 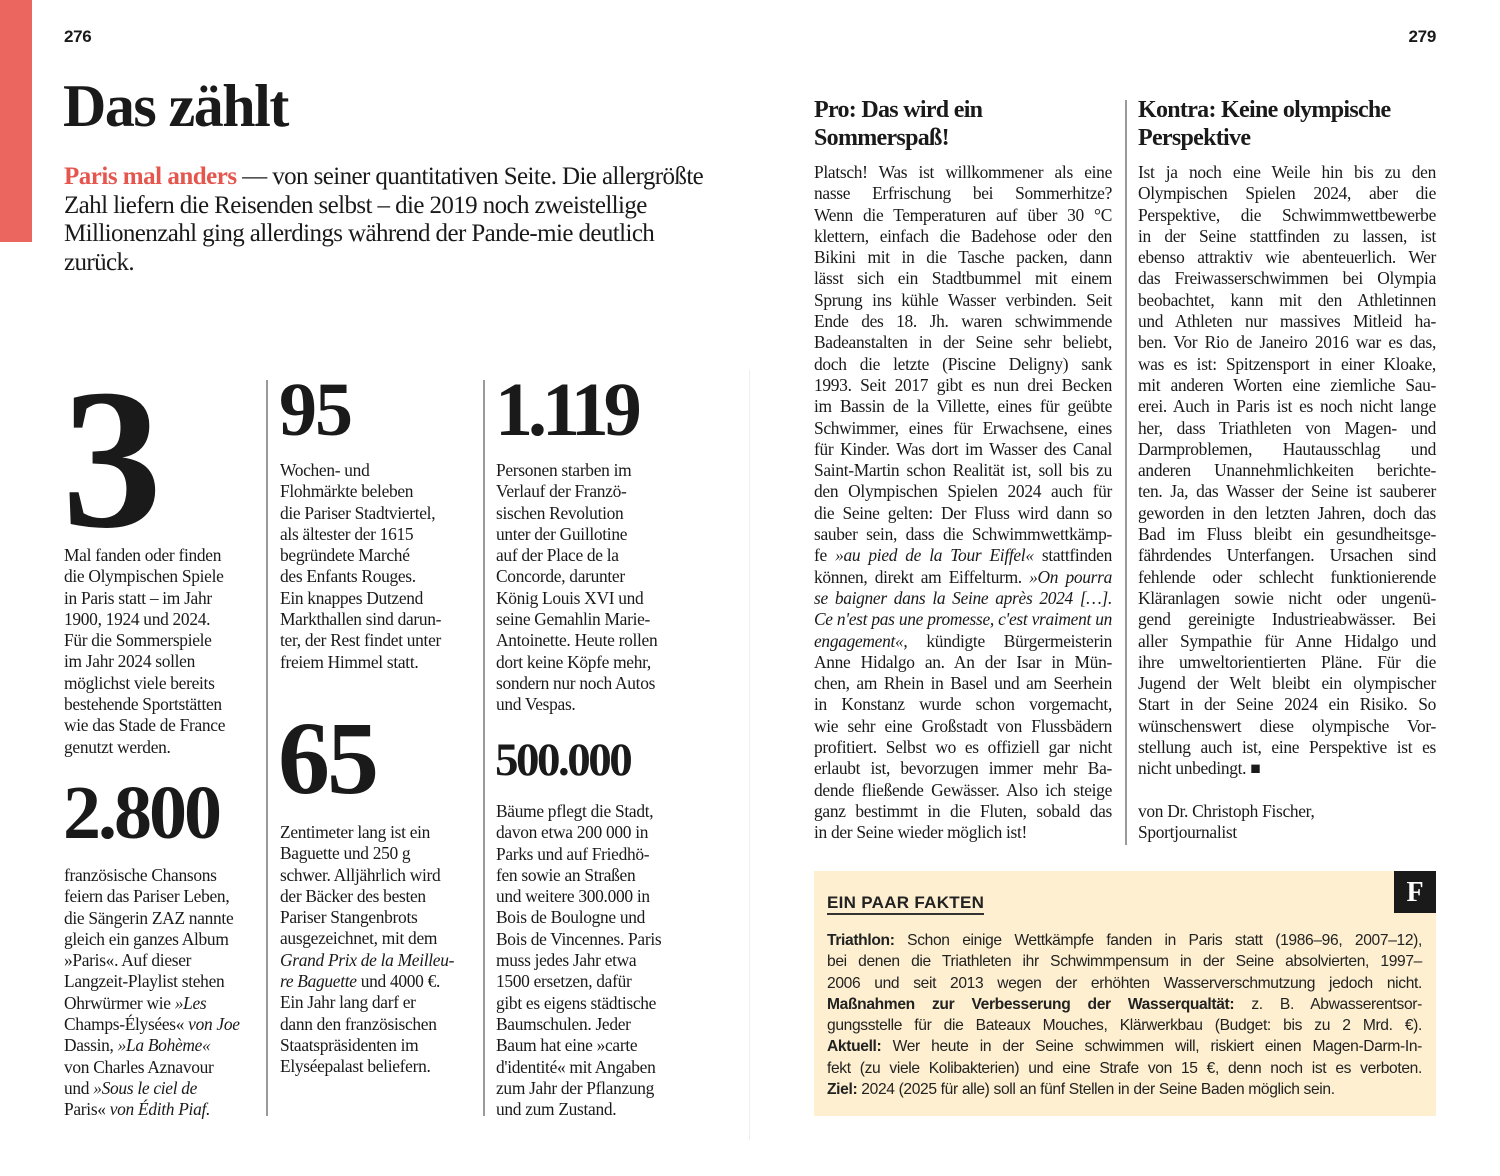 What do you see at coordinates (138, 597) in the screenshot?
I see `text-line: in Paris statt – im Jahr` at bounding box center [138, 597].